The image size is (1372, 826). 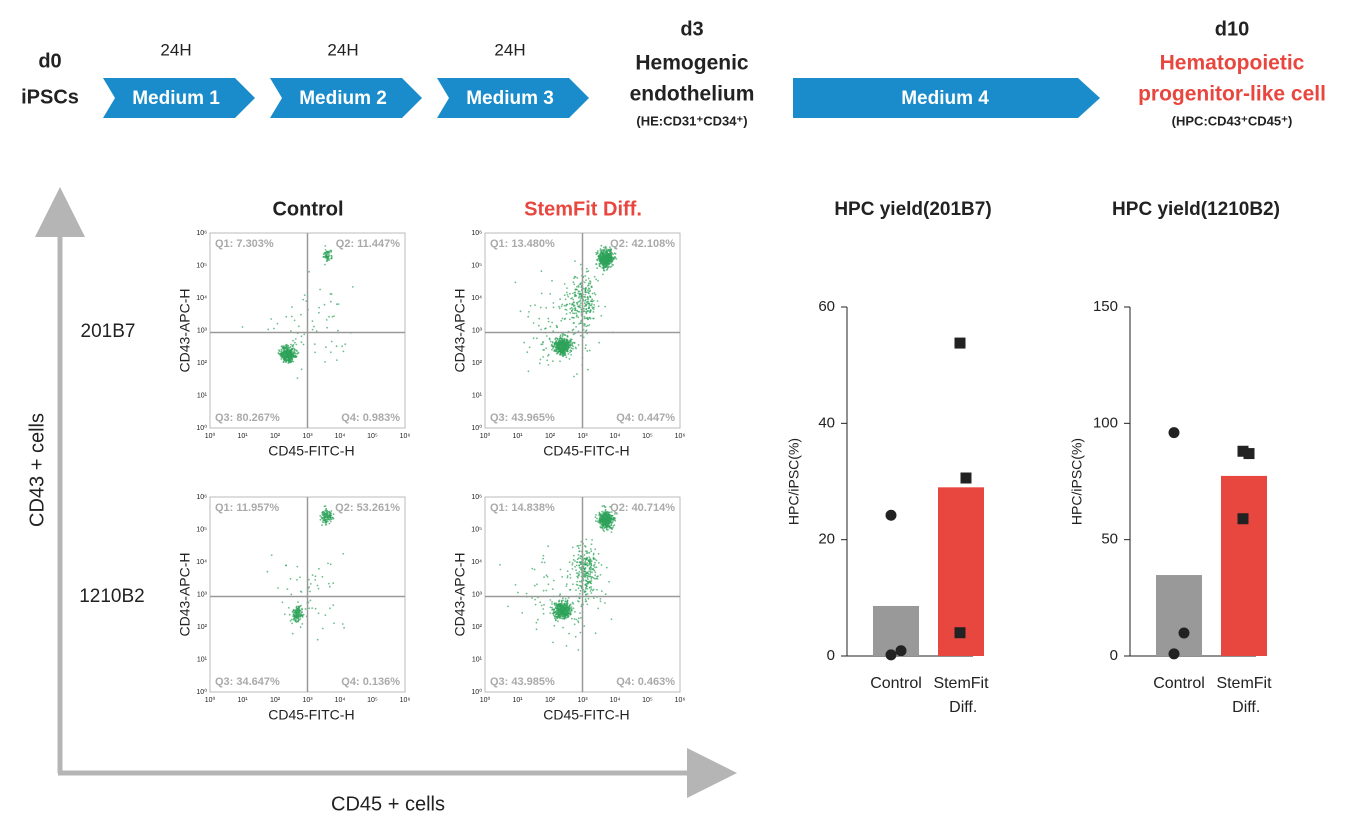 I want to click on y-tick-label: 10⁰, so click(x=201, y=428).